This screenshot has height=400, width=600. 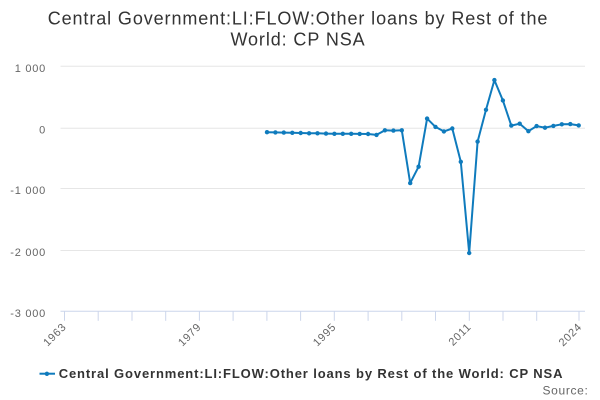 I want to click on svg-text: World: CP NSA, so click(x=297, y=40).